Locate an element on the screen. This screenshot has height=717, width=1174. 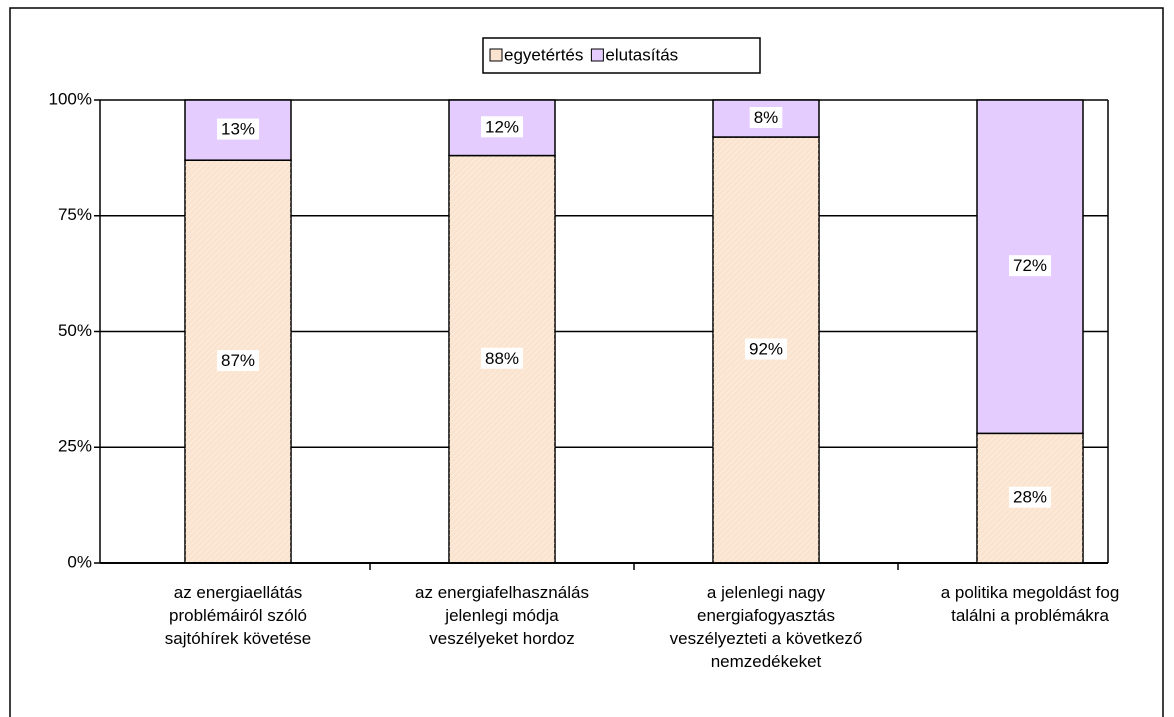
value-label: 88% is located at coordinates (502, 358).